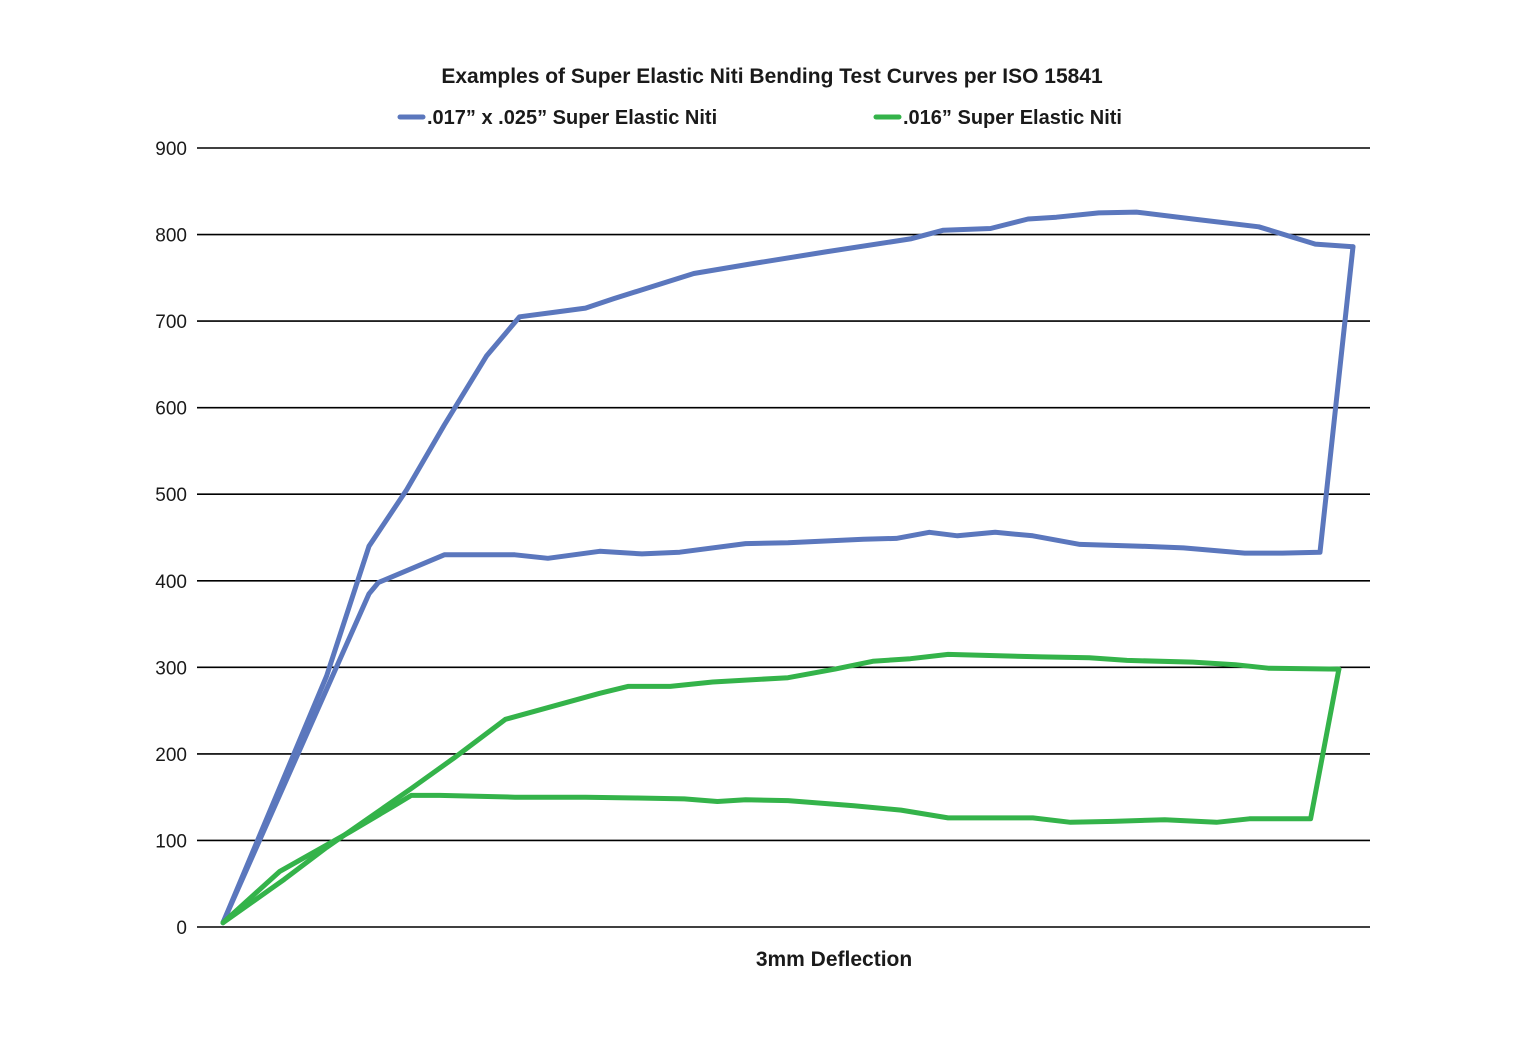 This screenshot has height=1039, width=1520. Describe the element at coordinates (171, 322) in the screenshot. I see `y-tick-label-700: 700` at that location.